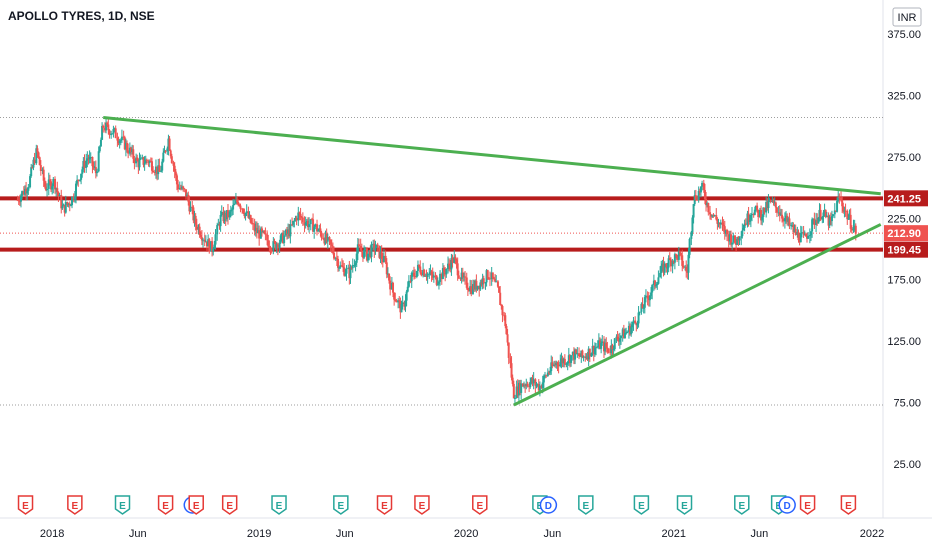 The height and width of the screenshot is (550, 932). What do you see at coordinates (872, 534) in the screenshot?
I see `x-tick-label: 2022` at bounding box center [872, 534].